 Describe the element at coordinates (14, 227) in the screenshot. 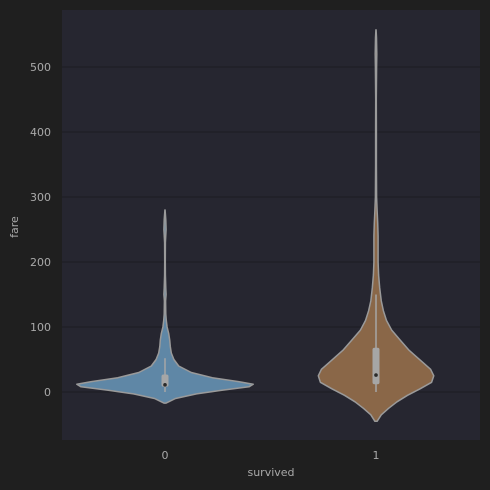

I see `y-axis-label: fare` at that location.